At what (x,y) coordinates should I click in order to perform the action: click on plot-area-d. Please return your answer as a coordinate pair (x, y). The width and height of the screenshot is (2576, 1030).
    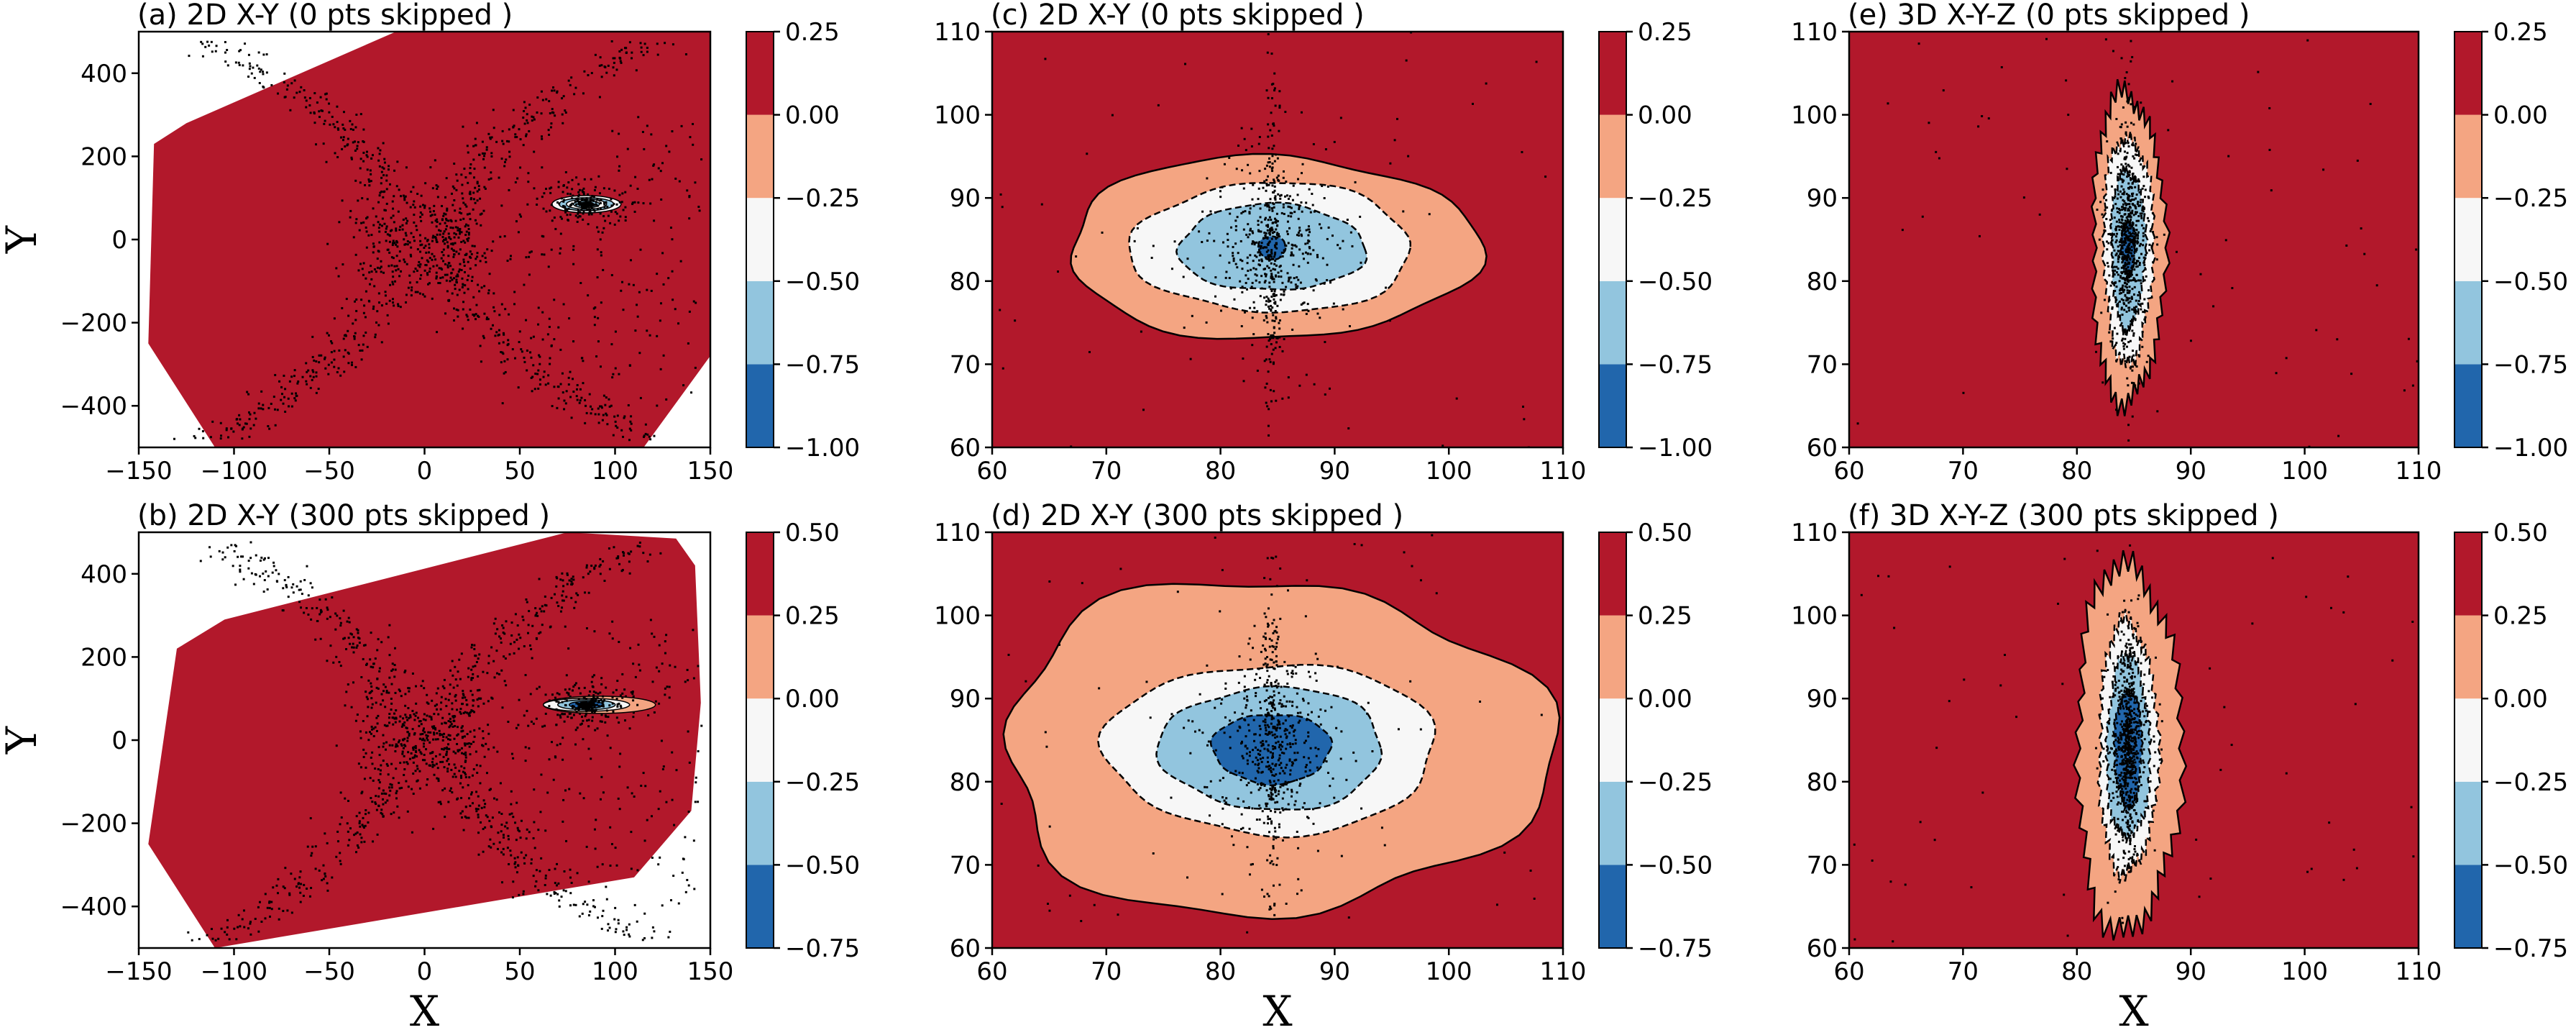
    Looking at the image, I should click on (1277, 740).